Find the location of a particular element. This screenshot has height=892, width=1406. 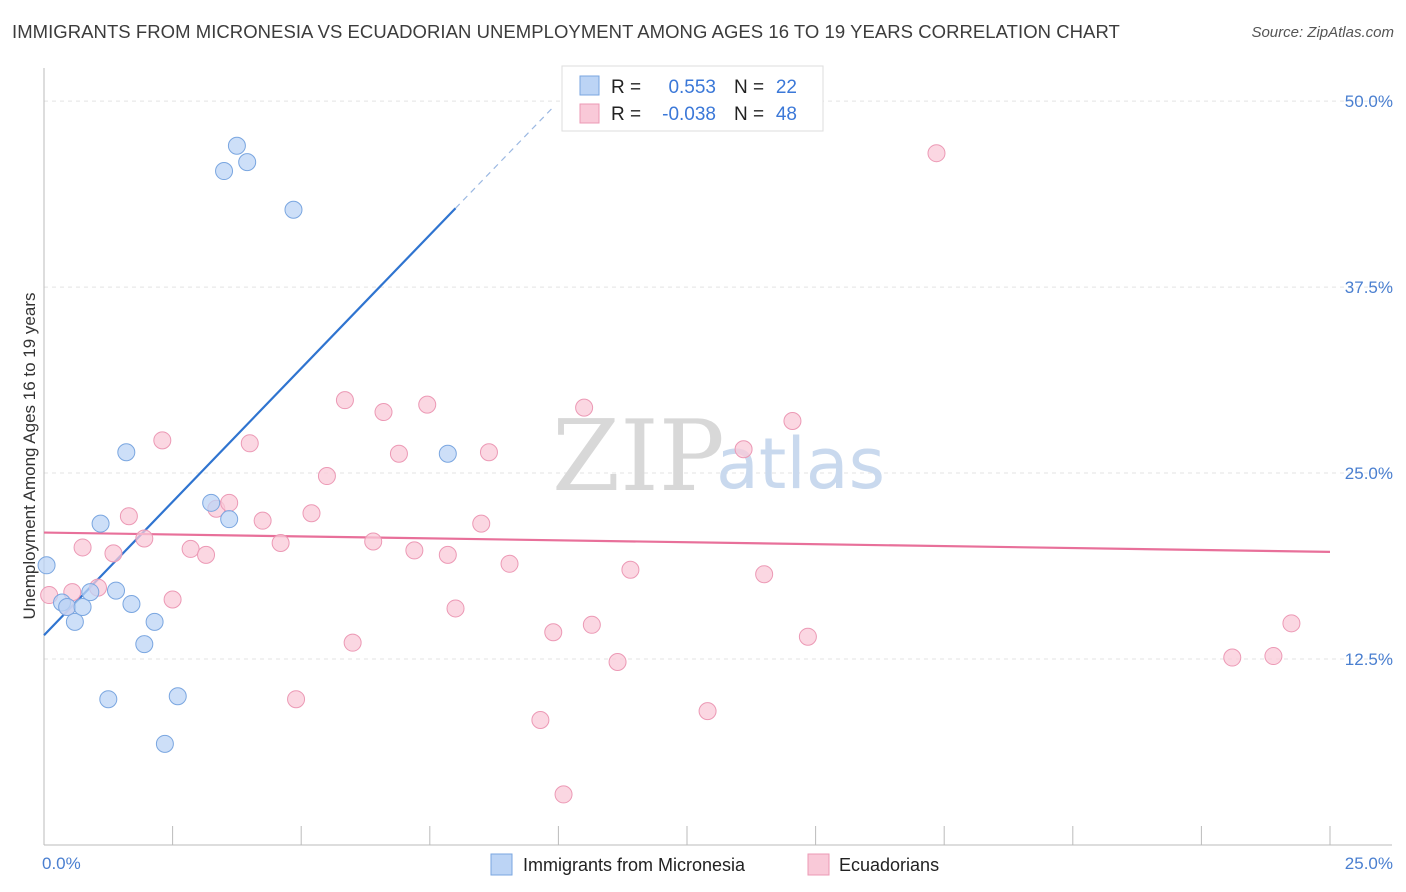

watermark: ZIP atlas is located at coordinates (718, 457).